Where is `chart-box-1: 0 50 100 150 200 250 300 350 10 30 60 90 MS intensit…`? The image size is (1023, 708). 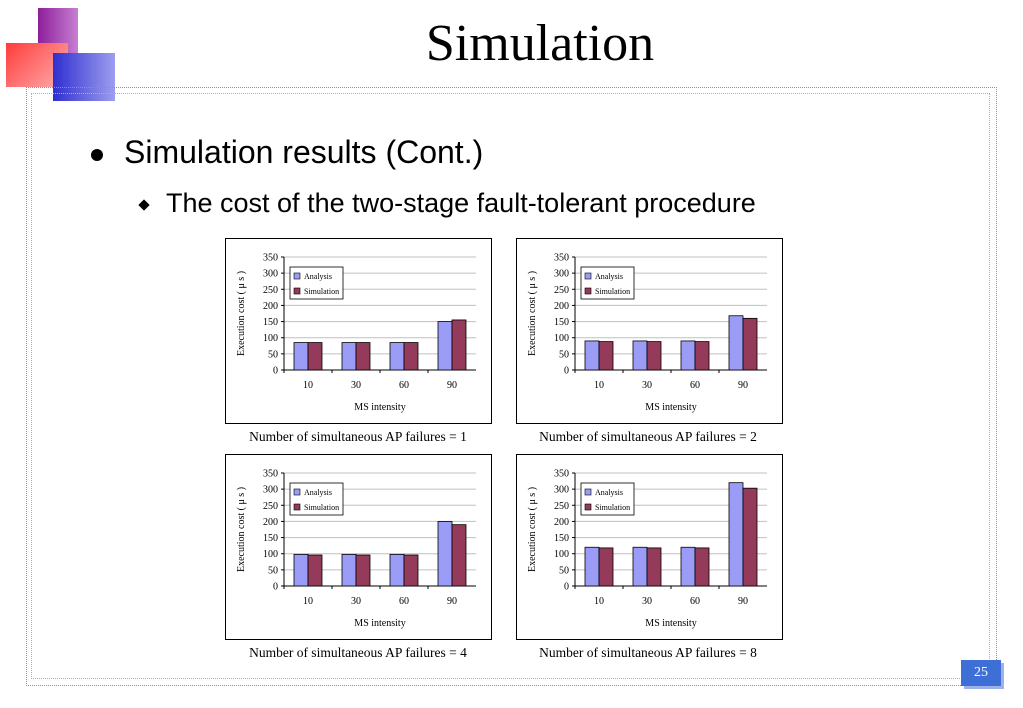 chart-box-1: 0 50 100 150 200 250 300 350 10 30 60 90 MS intensit… is located at coordinates (358, 331).